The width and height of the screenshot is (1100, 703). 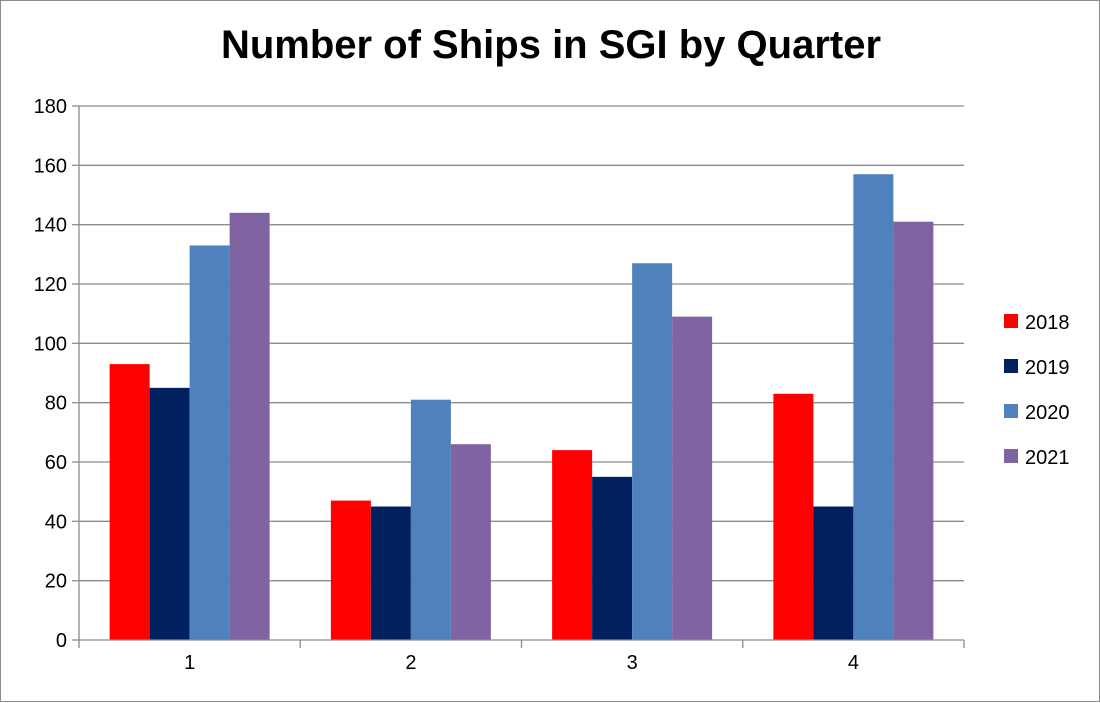 What do you see at coordinates (61, 641) in the screenshot?
I see `y-tick-label: 0` at bounding box center [61, 641].